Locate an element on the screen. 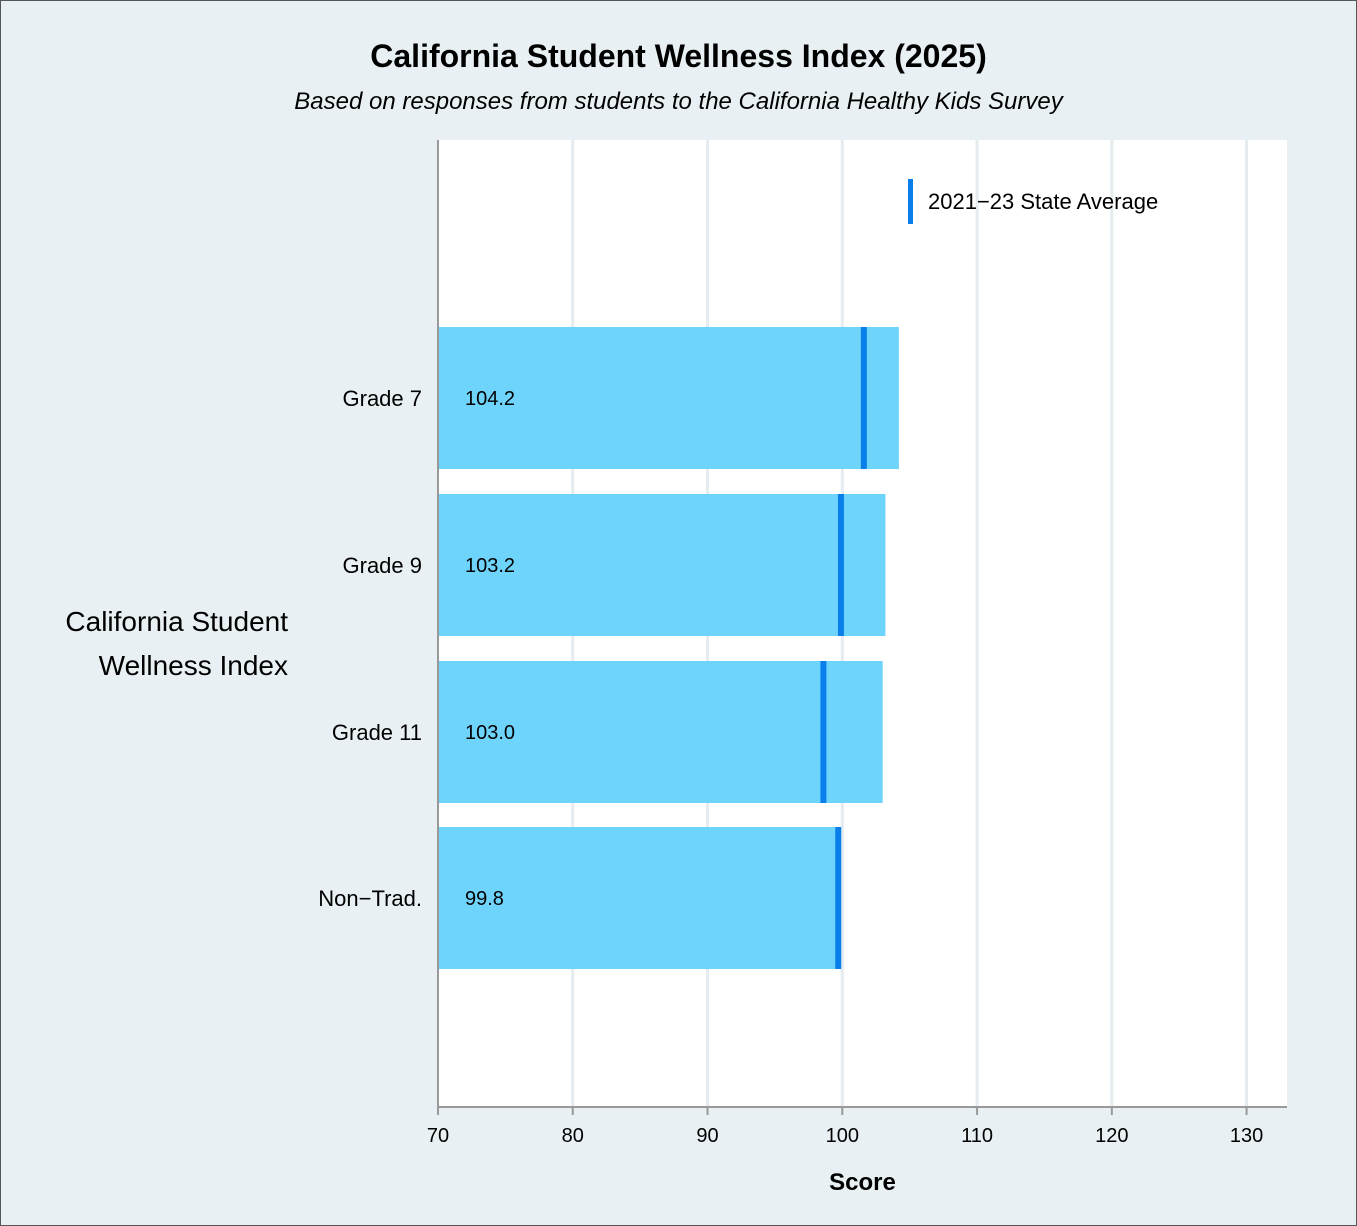 This screenshot has width=1357, height=1226. legend-swatch is located at coordinates (910, 201).